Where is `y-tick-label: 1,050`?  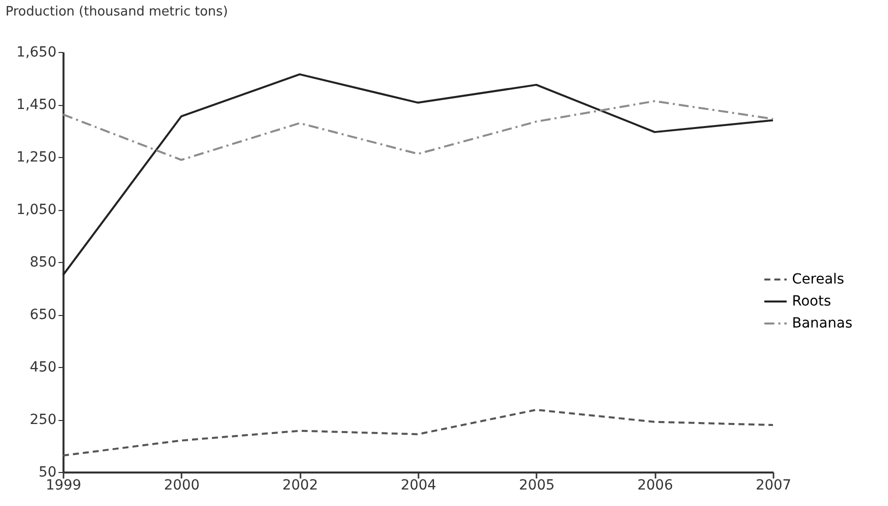 y-tick-label: 1,050 is located at coordinates (36, 210).